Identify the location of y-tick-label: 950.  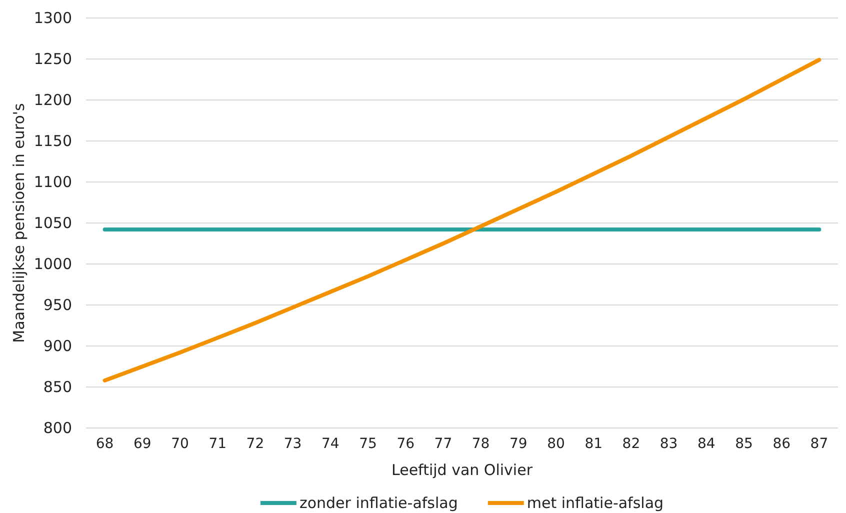
(57, 305).